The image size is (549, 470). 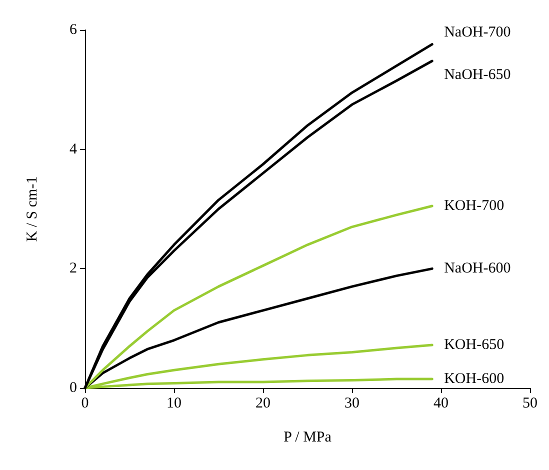 What do you see at coordinates (477, 268) in the screenshot?
I see `series-label: NaOH-600` at bounding box center [477, 268].